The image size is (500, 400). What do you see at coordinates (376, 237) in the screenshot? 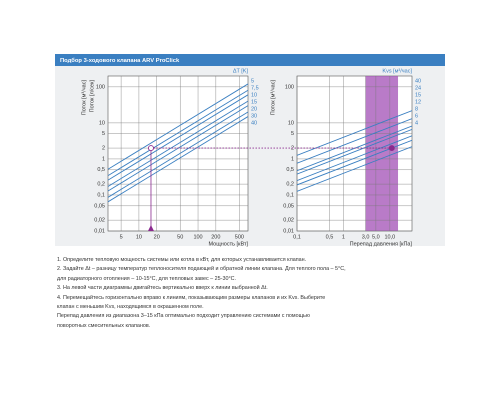
I see `x-tick-label: 5,0` at bounding box center [376, 237].